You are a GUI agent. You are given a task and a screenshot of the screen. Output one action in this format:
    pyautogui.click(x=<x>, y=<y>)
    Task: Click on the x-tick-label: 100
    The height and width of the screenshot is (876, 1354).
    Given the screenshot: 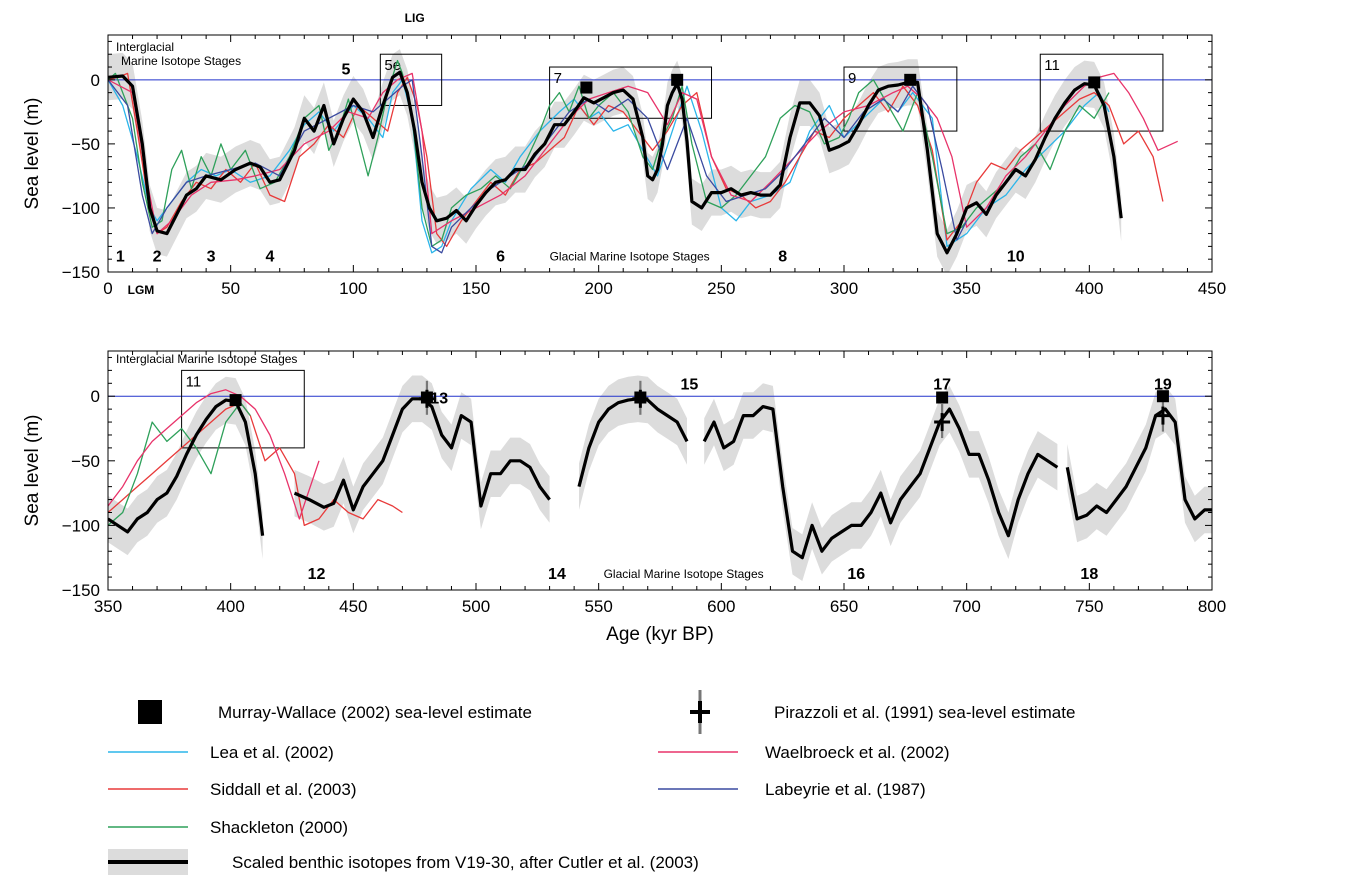 What is the action you would take?
    pyautogui.click(x=353, y=288)
    